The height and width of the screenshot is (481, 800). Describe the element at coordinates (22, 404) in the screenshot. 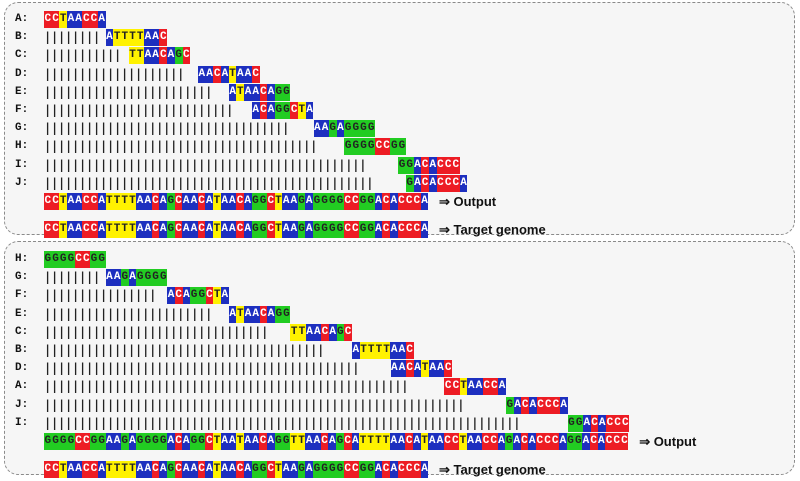

I see `read-label: J:` at that location.